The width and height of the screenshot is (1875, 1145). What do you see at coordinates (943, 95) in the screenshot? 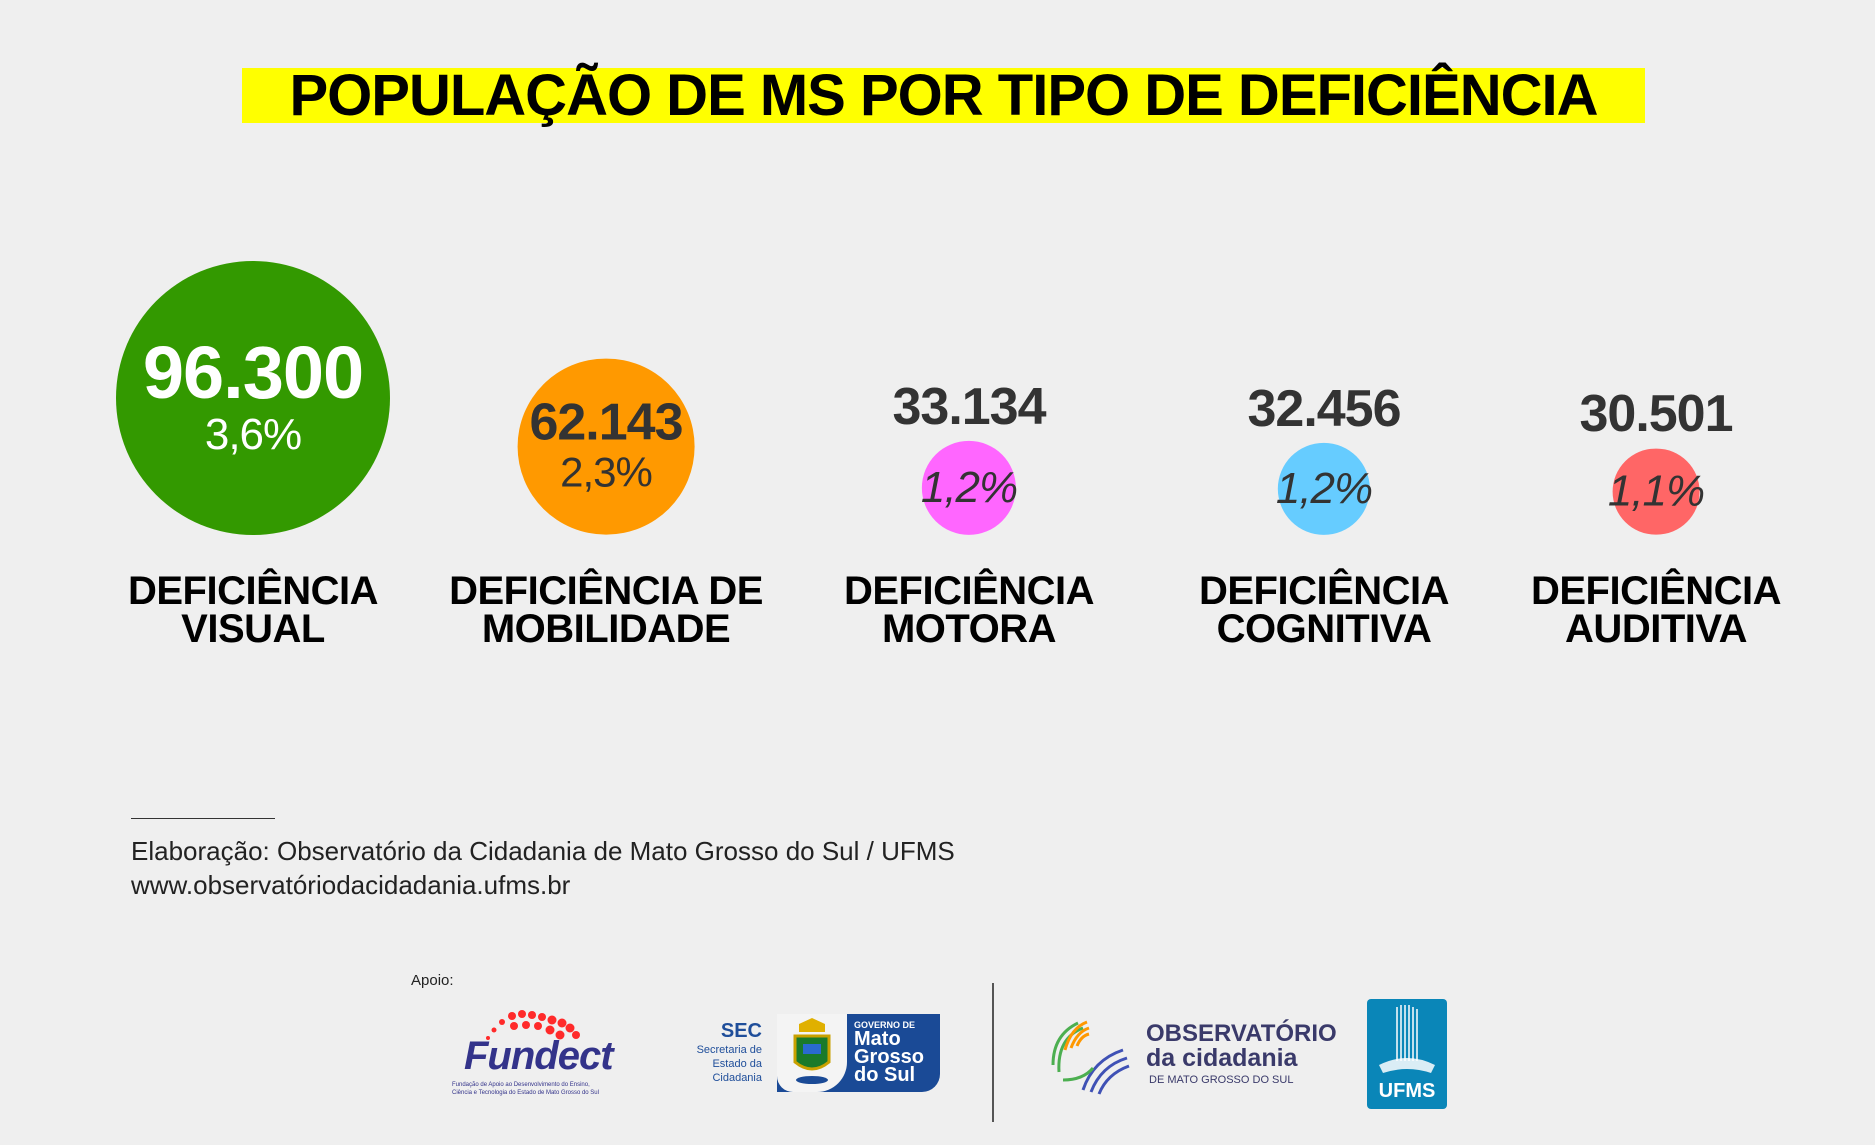
I see `page-title: POPULAÇÃO DE MS POR TIPO DE DEFICIÊNCIA` at bounding box center [943, 95].